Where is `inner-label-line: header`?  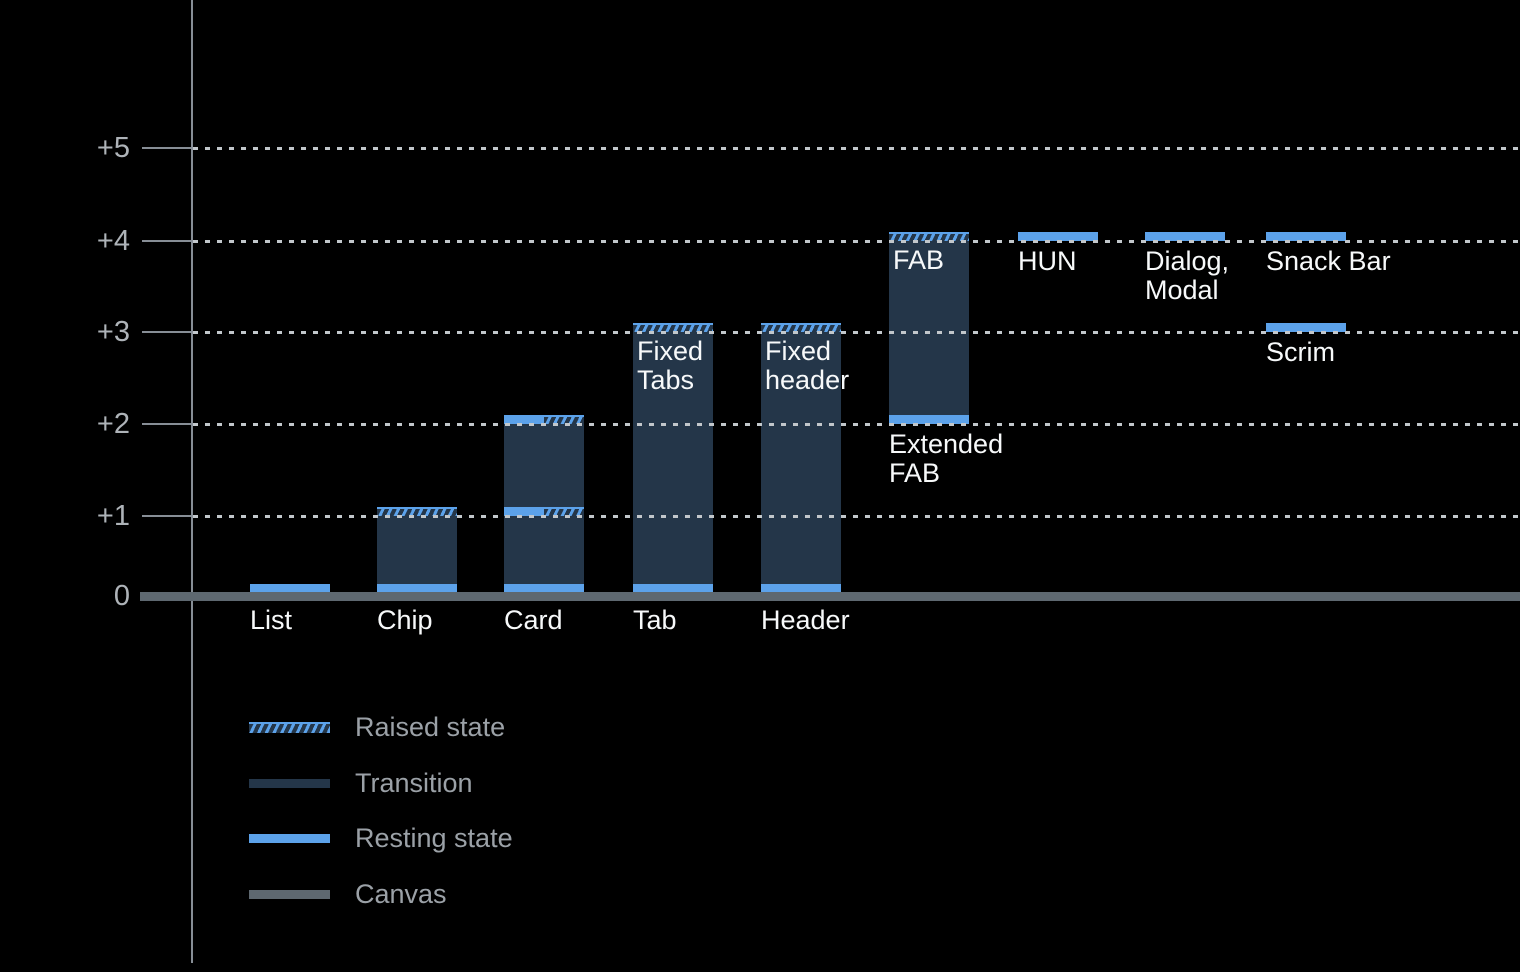 inner-label-line: header is located at coordinates (807, 380).